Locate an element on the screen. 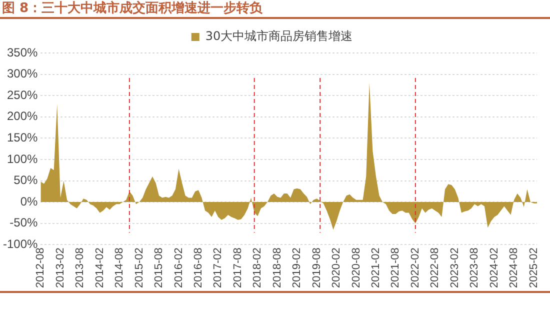 Image resolution: width=550 pixels, height=309 pixels. x-tick-label: 2023-02 is located at coordinates (454, 268).